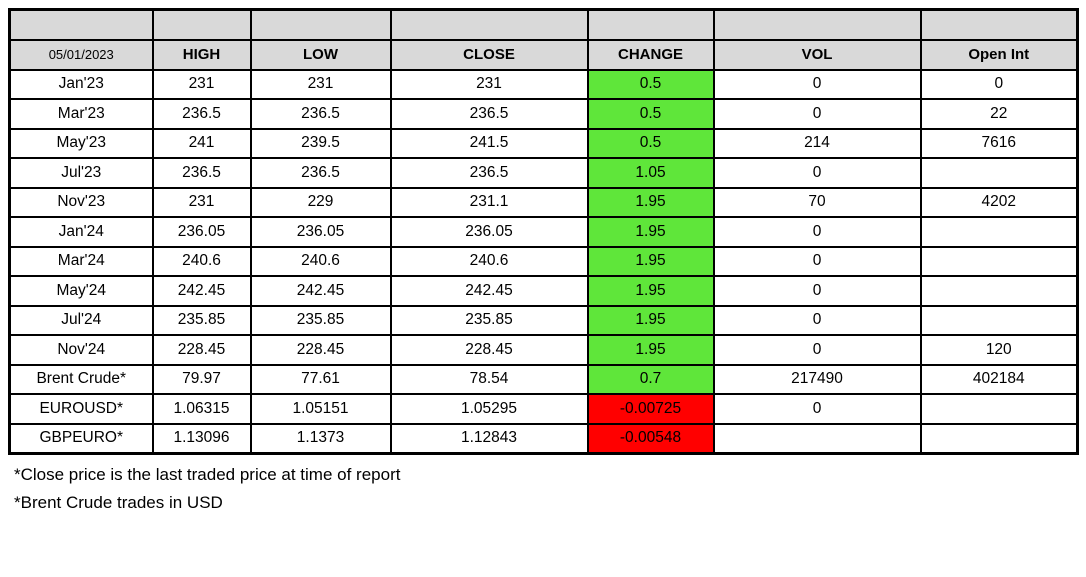 Image resolution: width=1086 pixels, height=577 pixels. Describe the element at coordinates (817, 379) in the screenshot. I see `cell-vol: 217490` at that location.